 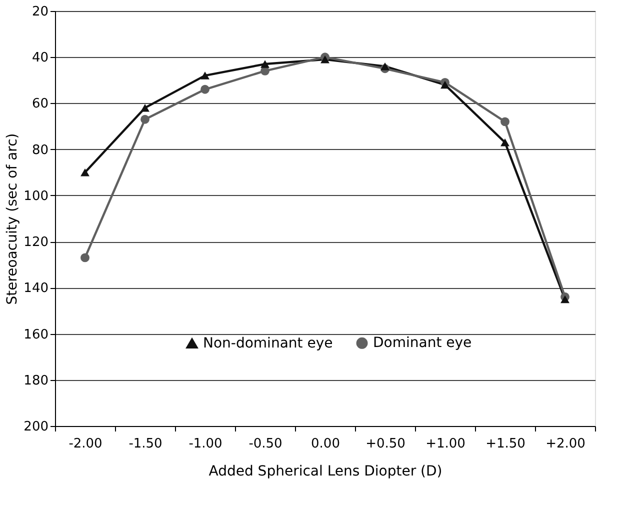 I want to click on y-tick-label: 80, so click(x=40, y=150).